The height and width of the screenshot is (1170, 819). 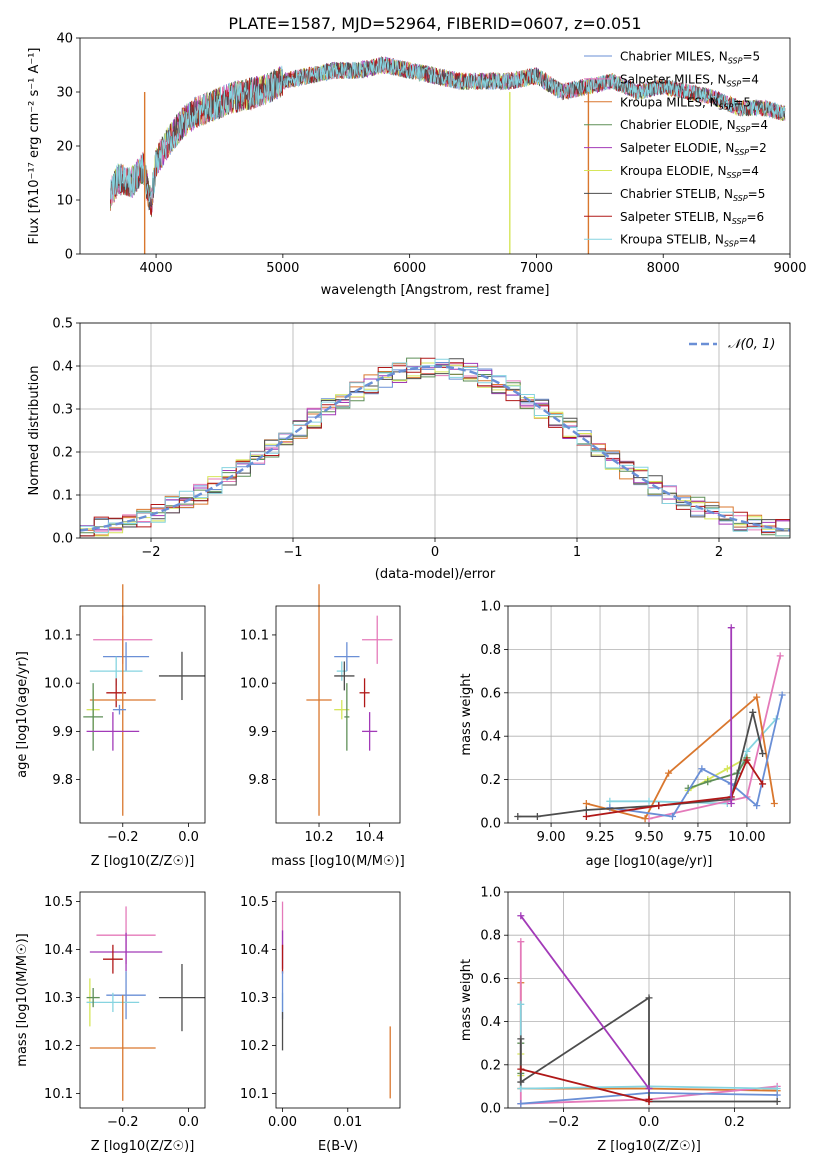 I want to click on spectrum-line, so click(x=448, y=136).